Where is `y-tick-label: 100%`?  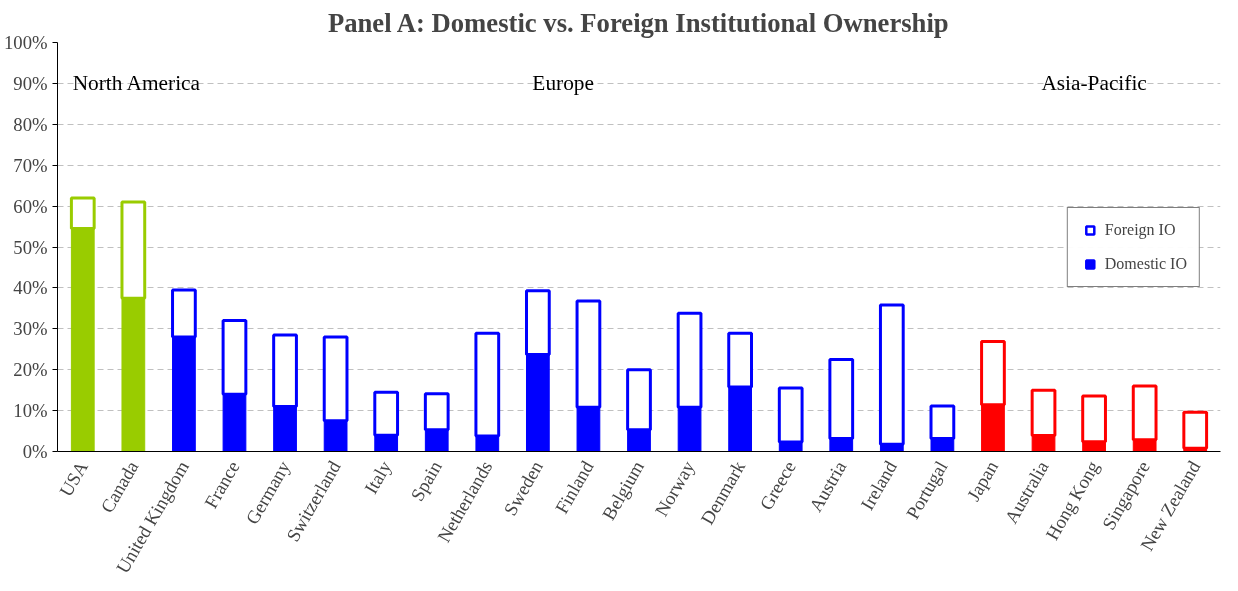 y-tick-label: 100% is located at coordinates (25, 42).